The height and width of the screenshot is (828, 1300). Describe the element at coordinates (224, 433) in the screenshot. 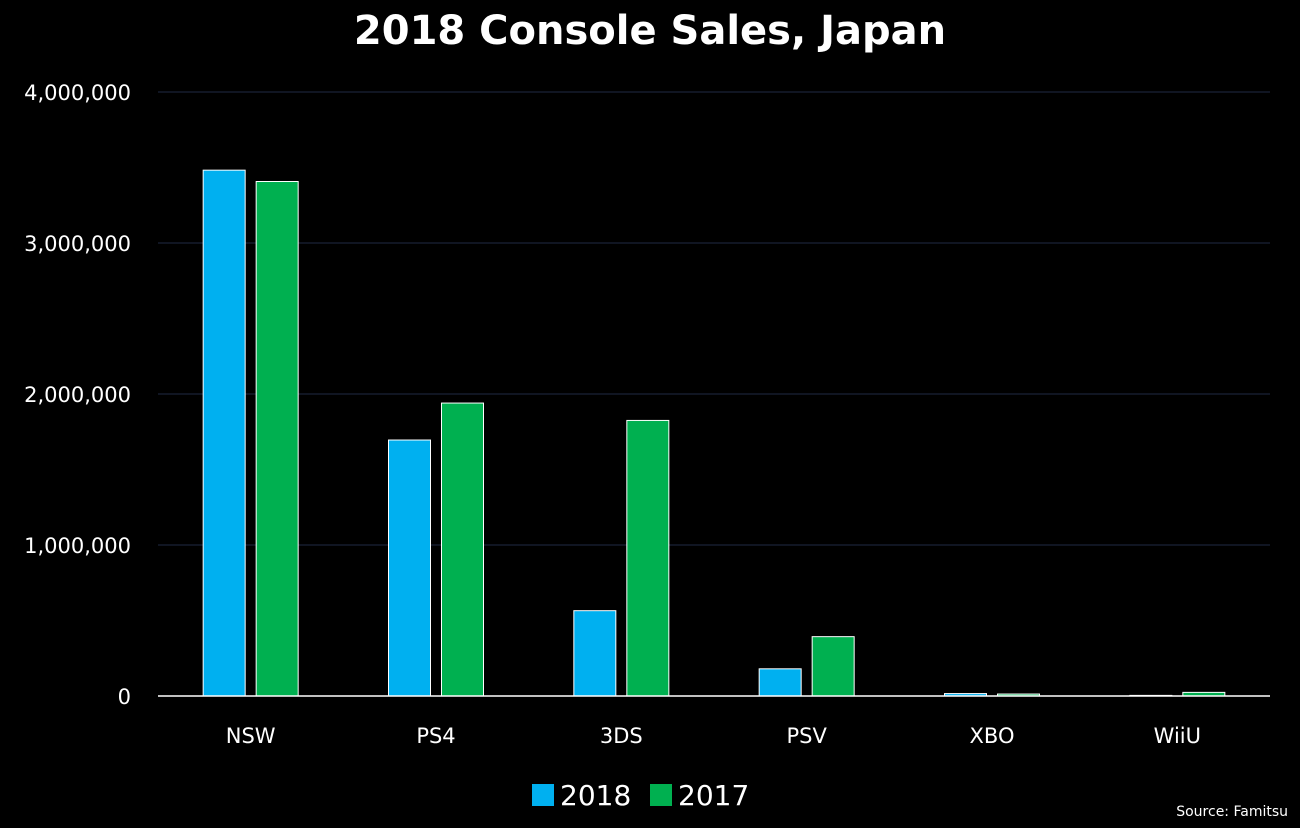

I see `bar-2018-NSW` at that location.